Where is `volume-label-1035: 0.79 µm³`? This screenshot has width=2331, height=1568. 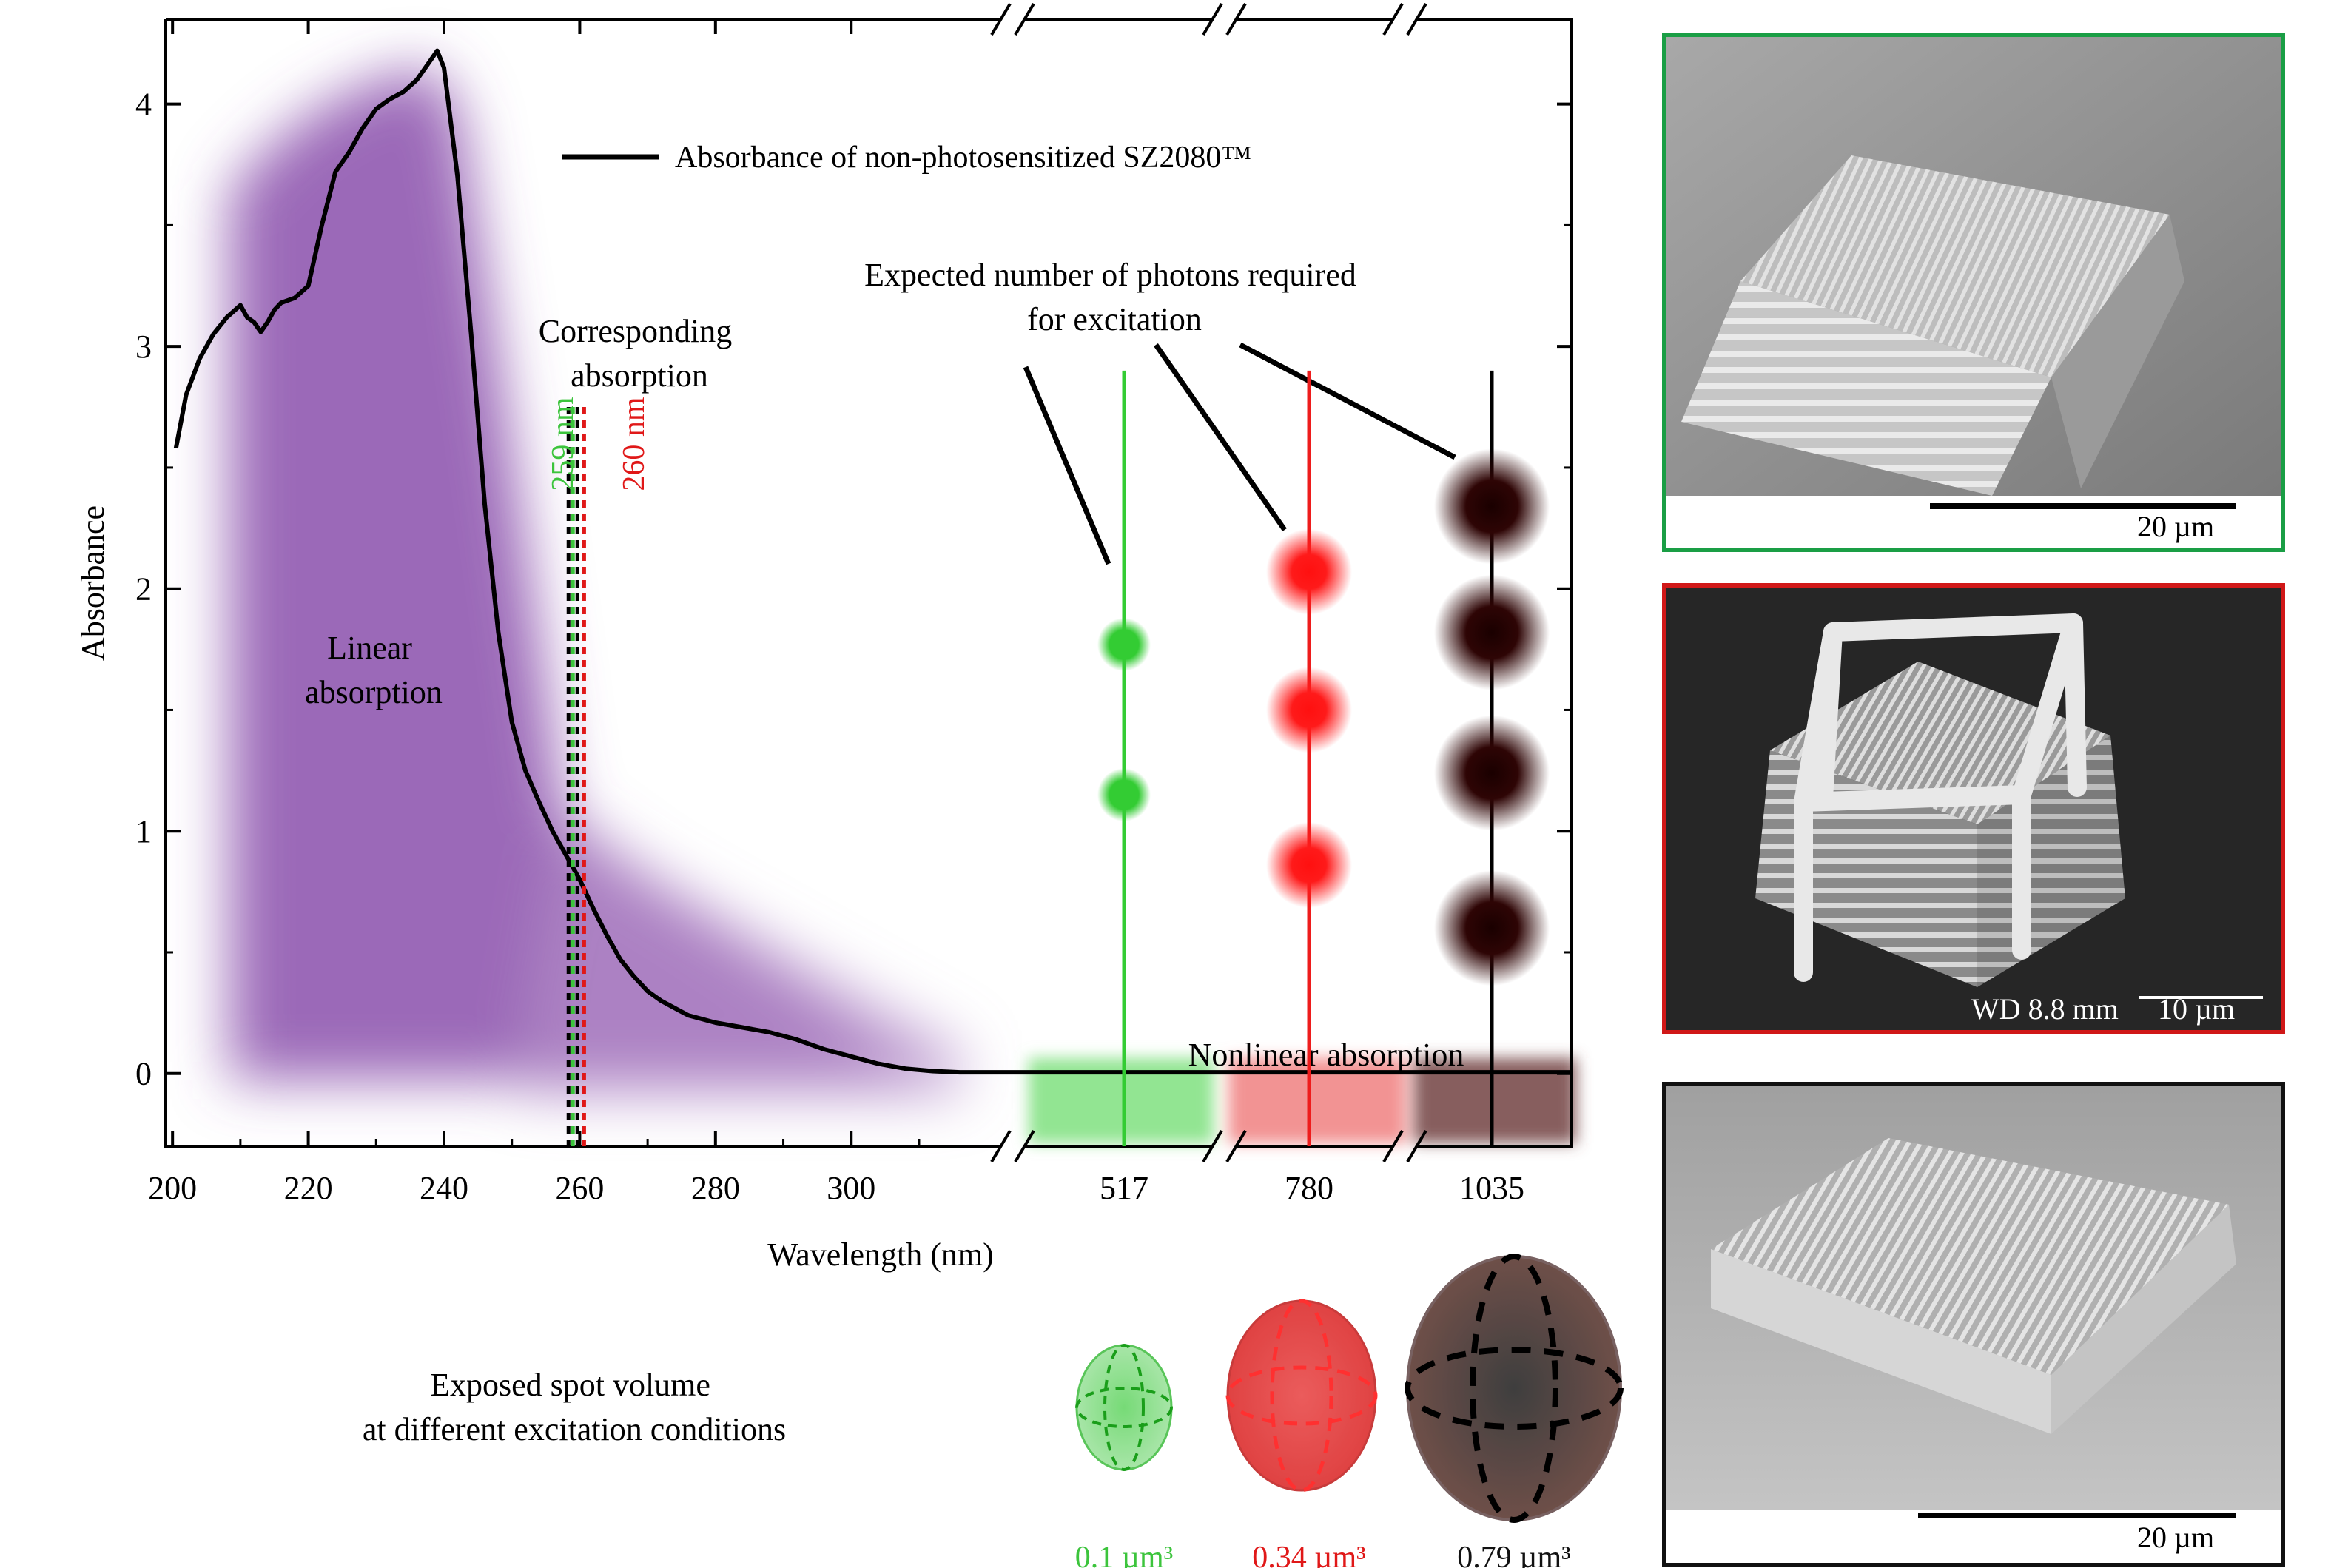
volume-label-1035: 0.79 µm³ is located at coordinates (1513, 1554).